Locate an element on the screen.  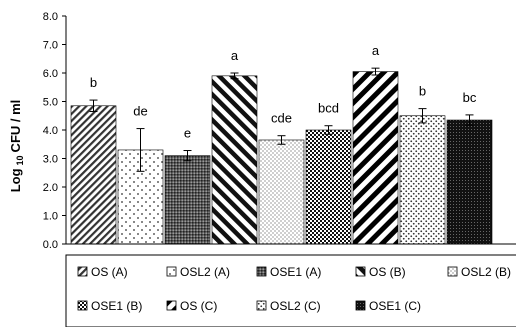
y-axis-ticks: 0.0 1.0 2.0 3.0 4.0 5.0 6.0 7.0 8.0 is located at coordinates (54, 131).